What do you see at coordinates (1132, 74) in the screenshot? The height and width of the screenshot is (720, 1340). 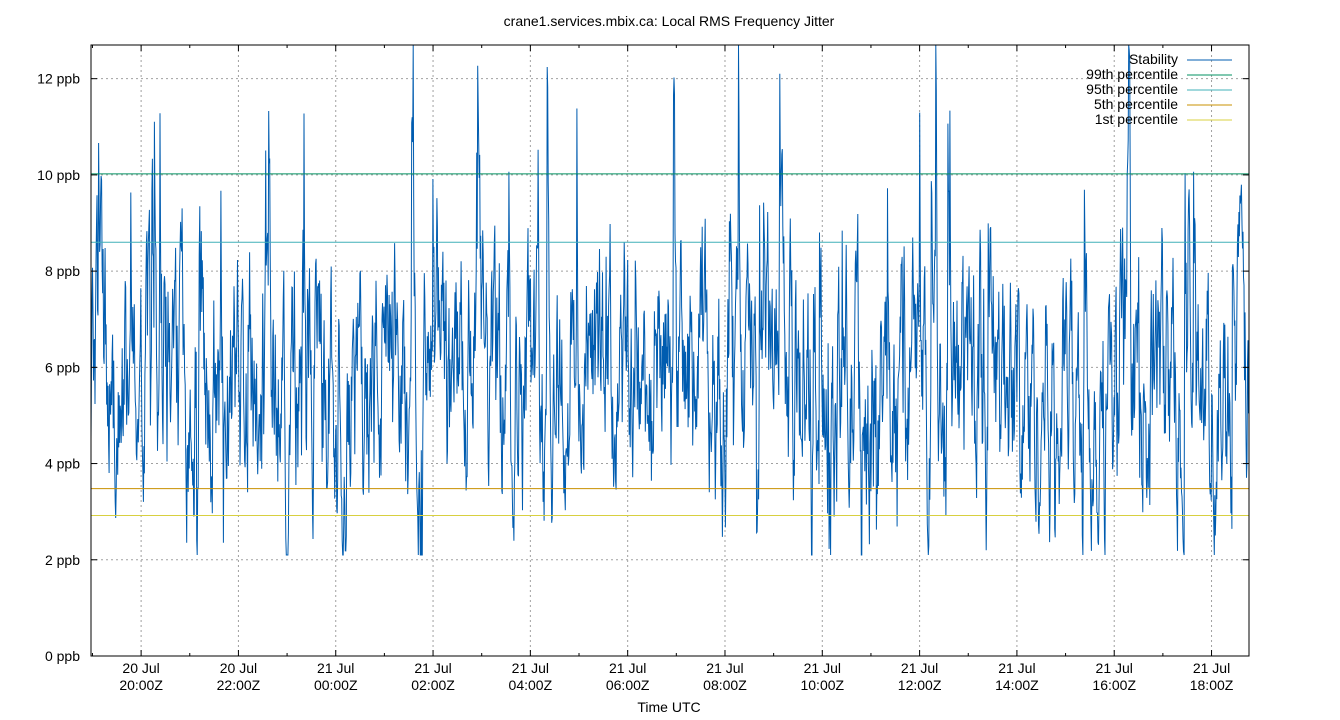 I see `legend-label: 99th percentile` at bounding box center [1132, 74].